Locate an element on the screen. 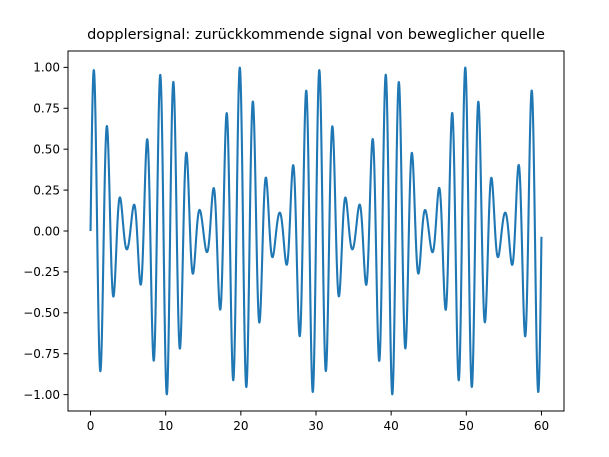 This screenshot has width=609, height=457. y-tick-label: −0.50 is located at coordinates (41, 313).